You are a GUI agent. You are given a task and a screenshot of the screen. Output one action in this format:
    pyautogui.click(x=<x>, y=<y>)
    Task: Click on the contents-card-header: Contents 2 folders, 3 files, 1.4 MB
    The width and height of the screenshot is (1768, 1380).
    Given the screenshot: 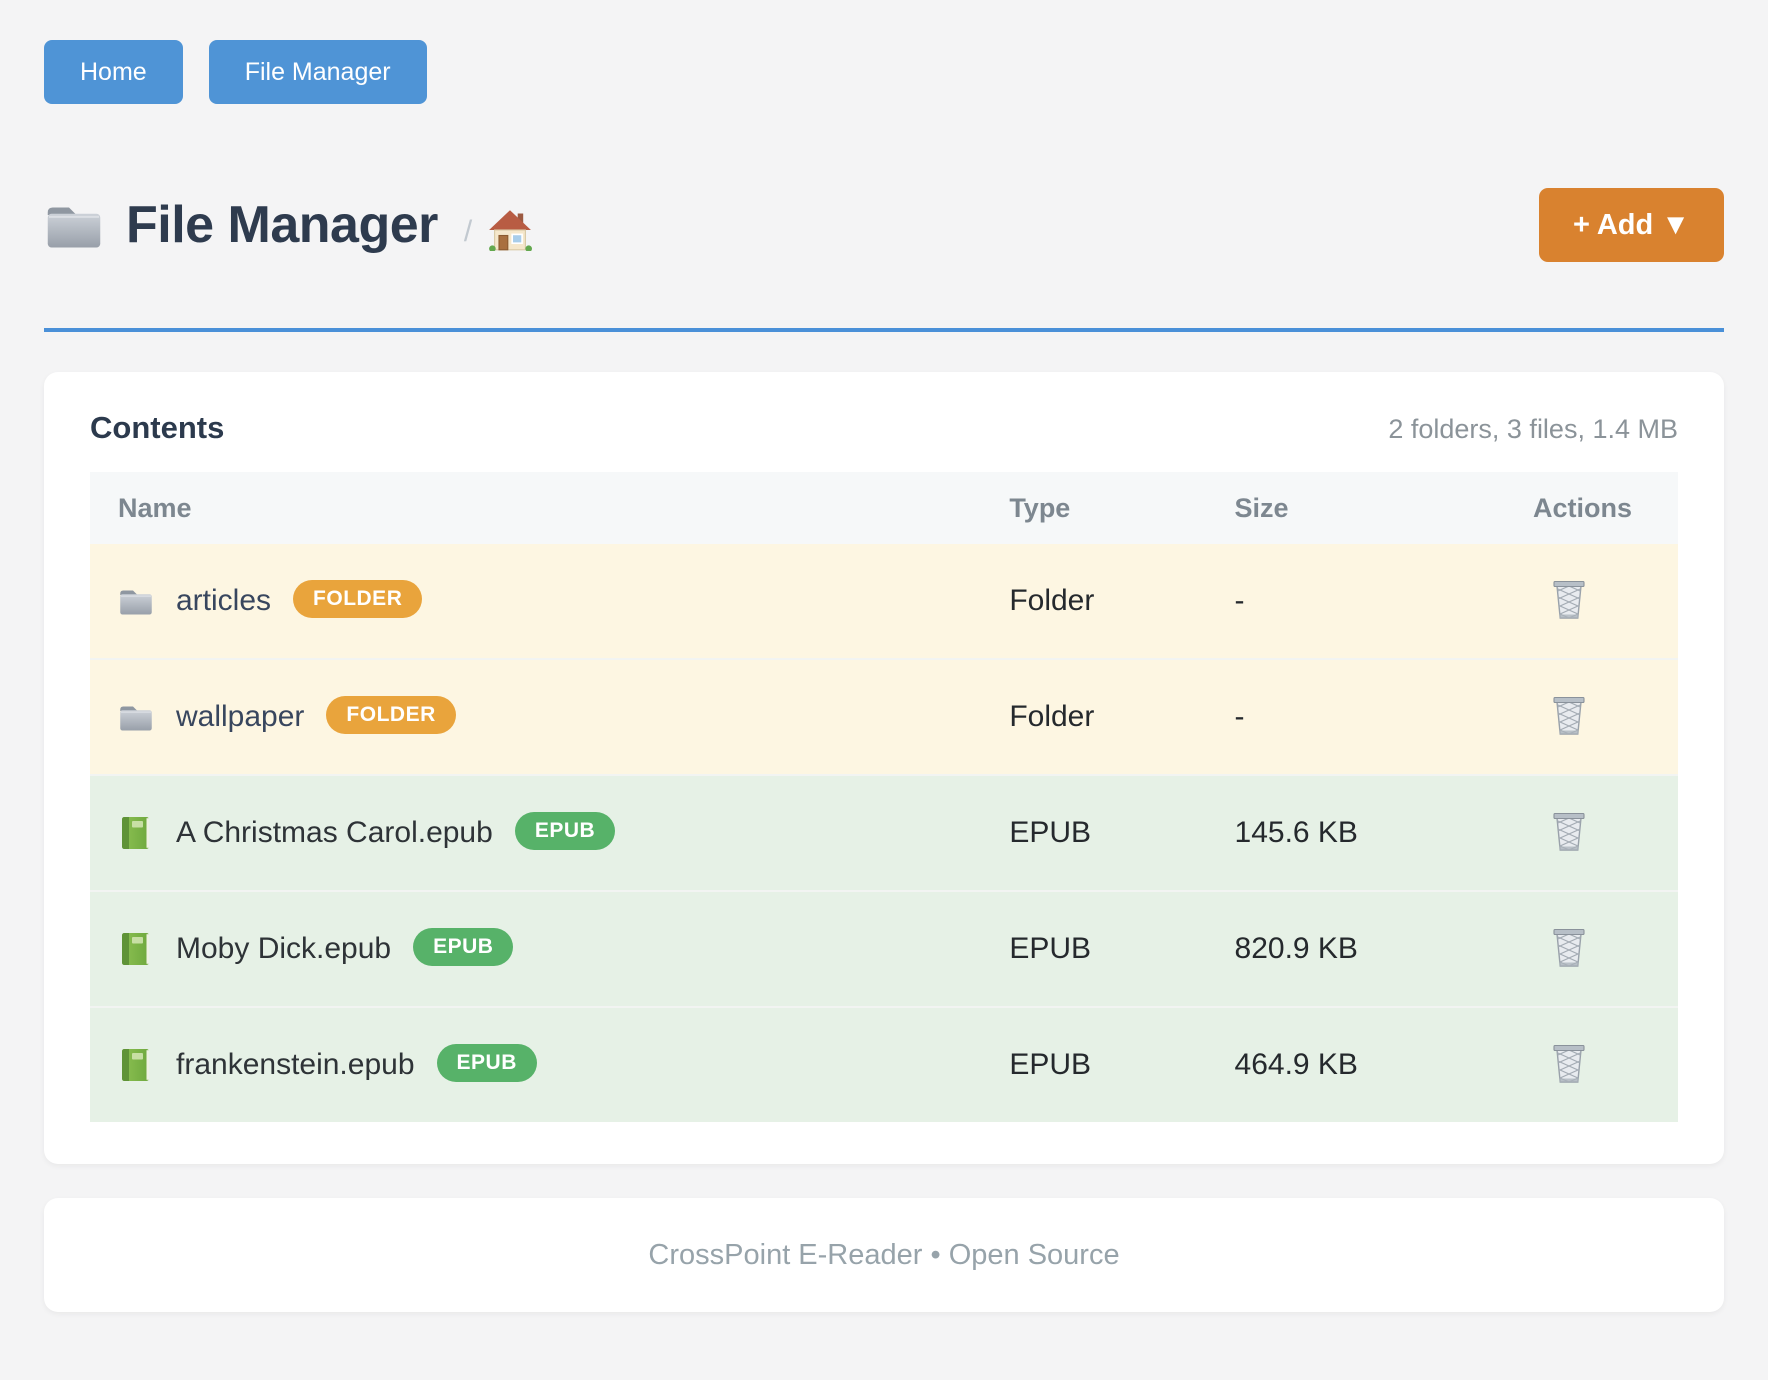 What is the action you would take?
    pyautogui.click(x=884, y=428)
    